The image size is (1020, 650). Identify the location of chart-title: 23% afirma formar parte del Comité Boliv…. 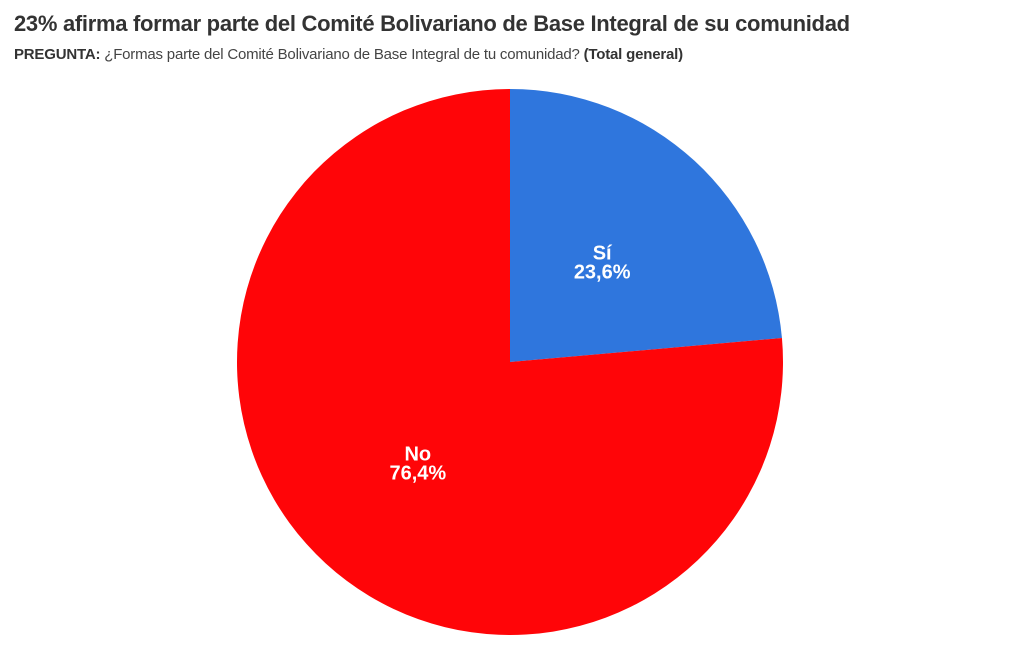
(432, 23).